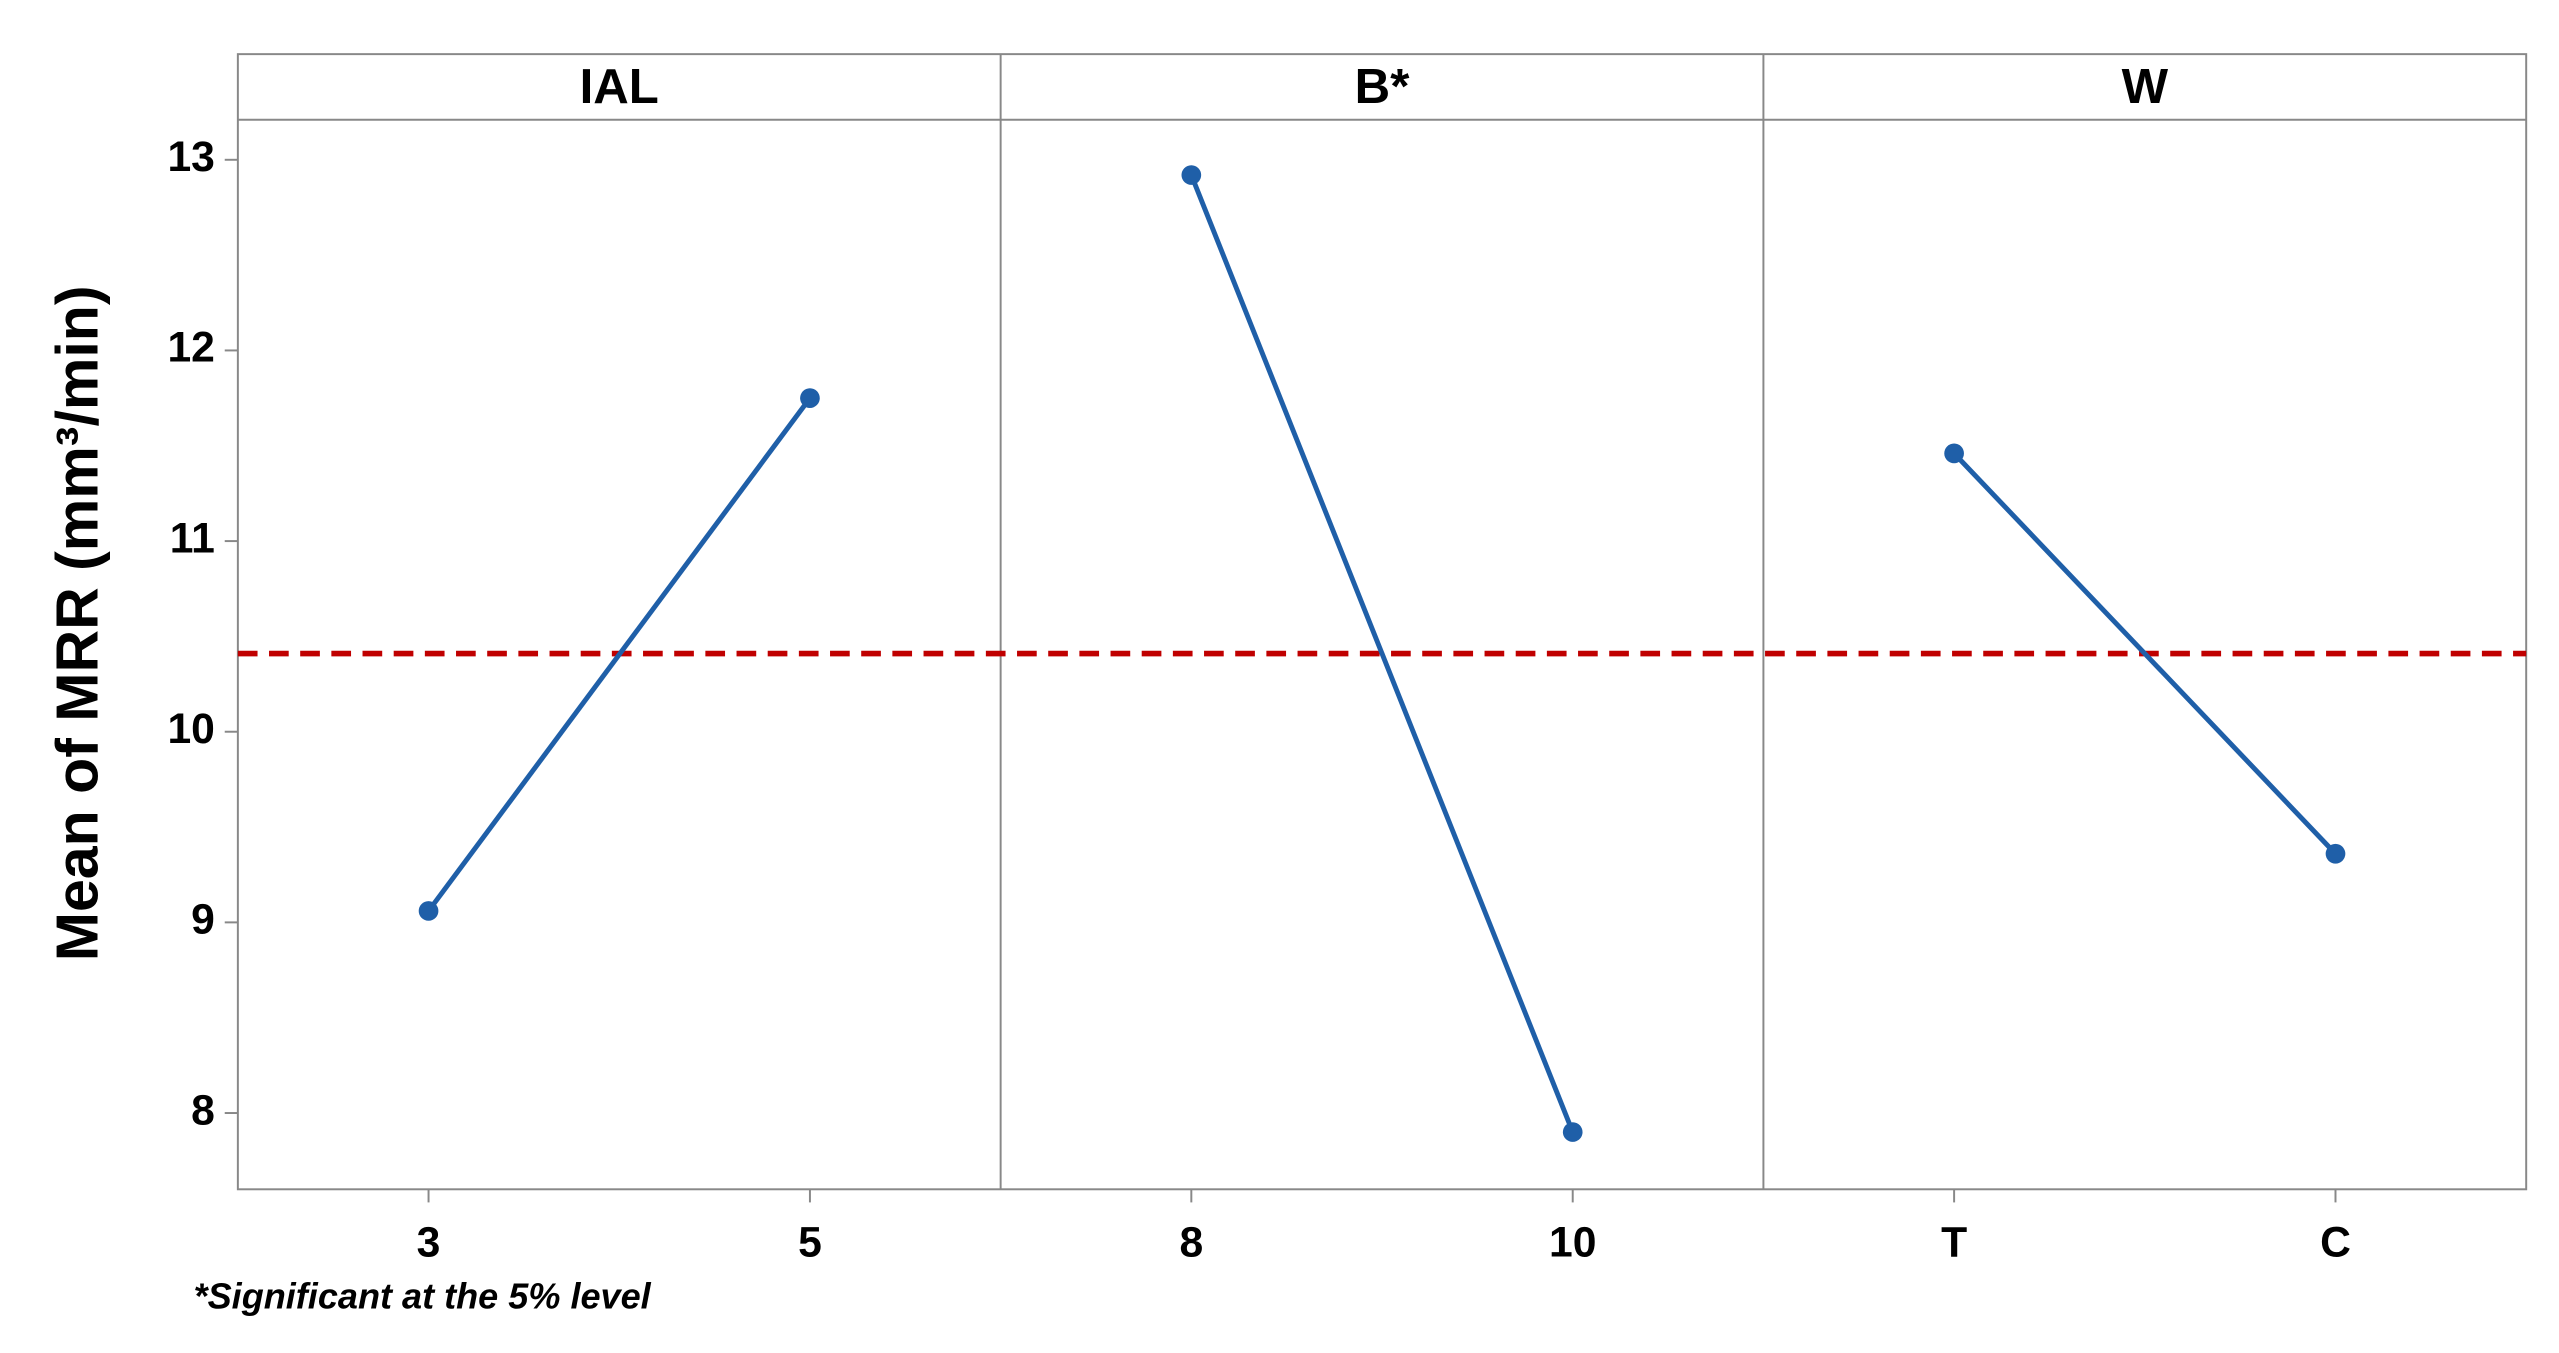 This screenshot has height=1353, width=2559. What do you see at coordinates (423, 1296) in the screenshot?
I see `footnote: *Significant at the 5% level` at bounding box center [423, 1296].